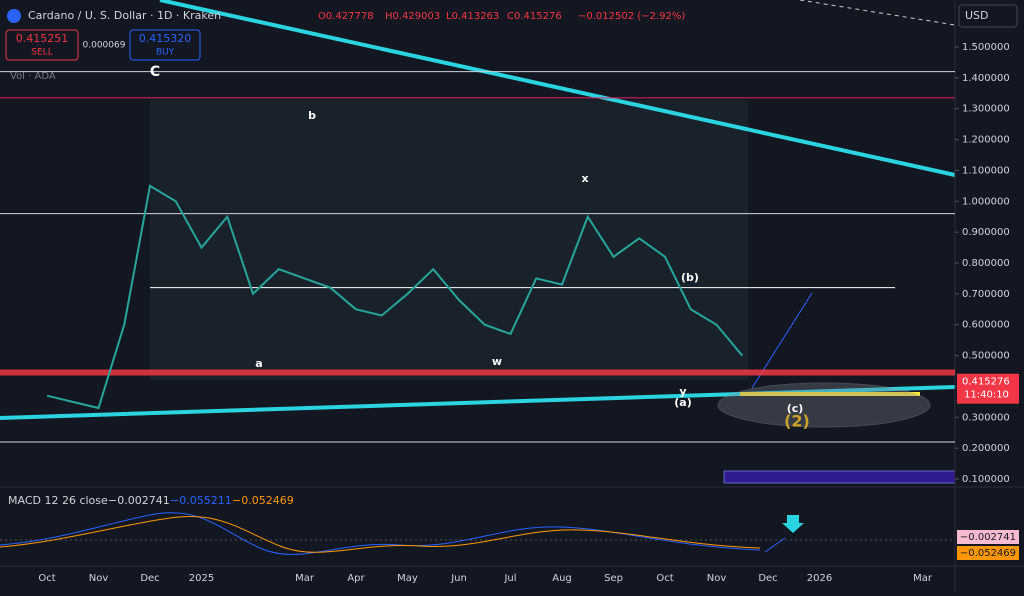 The width and height of the screenshot is (1024, 596). Describe the element at coordinates (124, 15) in the screenshot. I see `chart-title: Cardano / U. S. Dollar · 1D · Kraken` at that location.